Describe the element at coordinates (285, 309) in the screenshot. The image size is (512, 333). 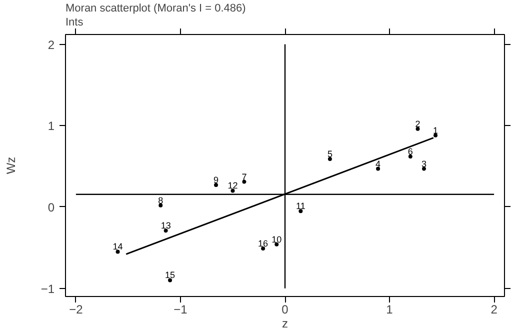
I see `x-tick-label: 0` at that location.